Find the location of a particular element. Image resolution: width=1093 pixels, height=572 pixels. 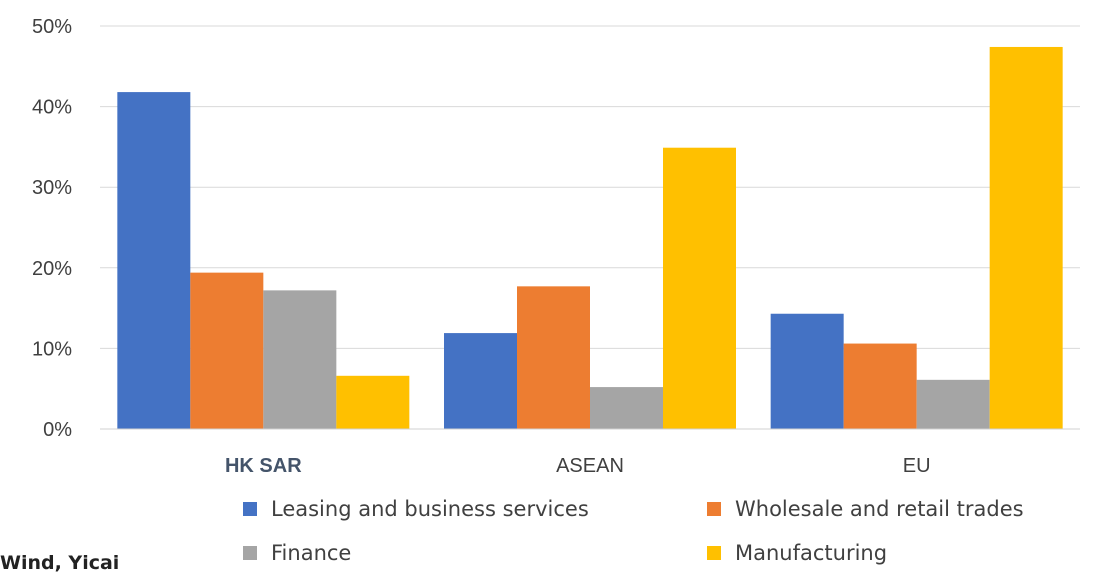

y-tick-label: 40% is located at coordinates (52, 108).